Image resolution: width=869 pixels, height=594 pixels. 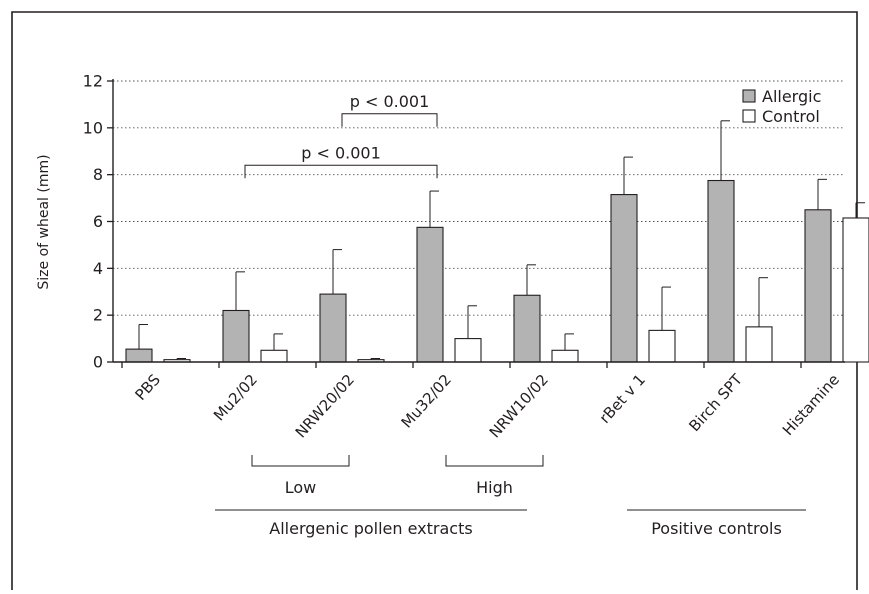 I want to click on group-label: High, so click(x=494, y=487).